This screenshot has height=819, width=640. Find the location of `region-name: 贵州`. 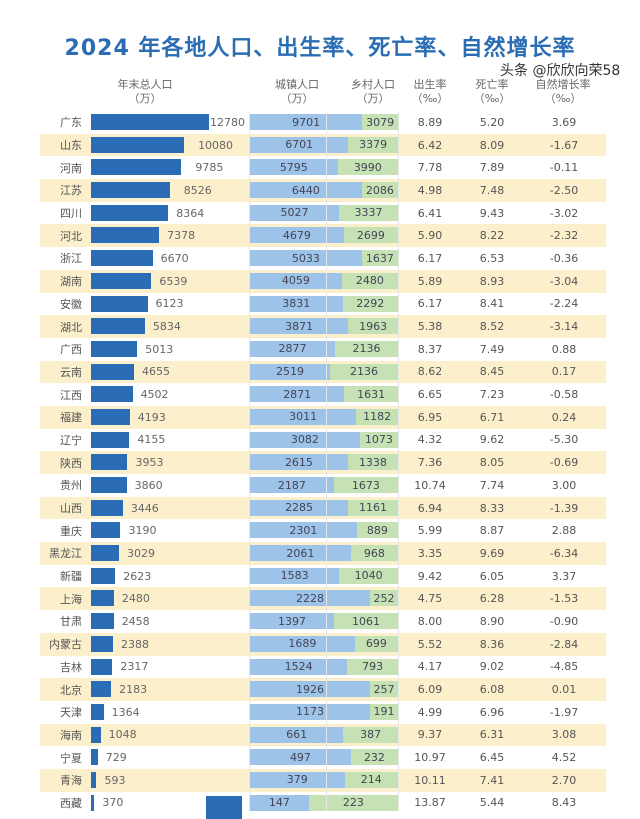

region-name: 贵州 is located at coordinates (71, 486).